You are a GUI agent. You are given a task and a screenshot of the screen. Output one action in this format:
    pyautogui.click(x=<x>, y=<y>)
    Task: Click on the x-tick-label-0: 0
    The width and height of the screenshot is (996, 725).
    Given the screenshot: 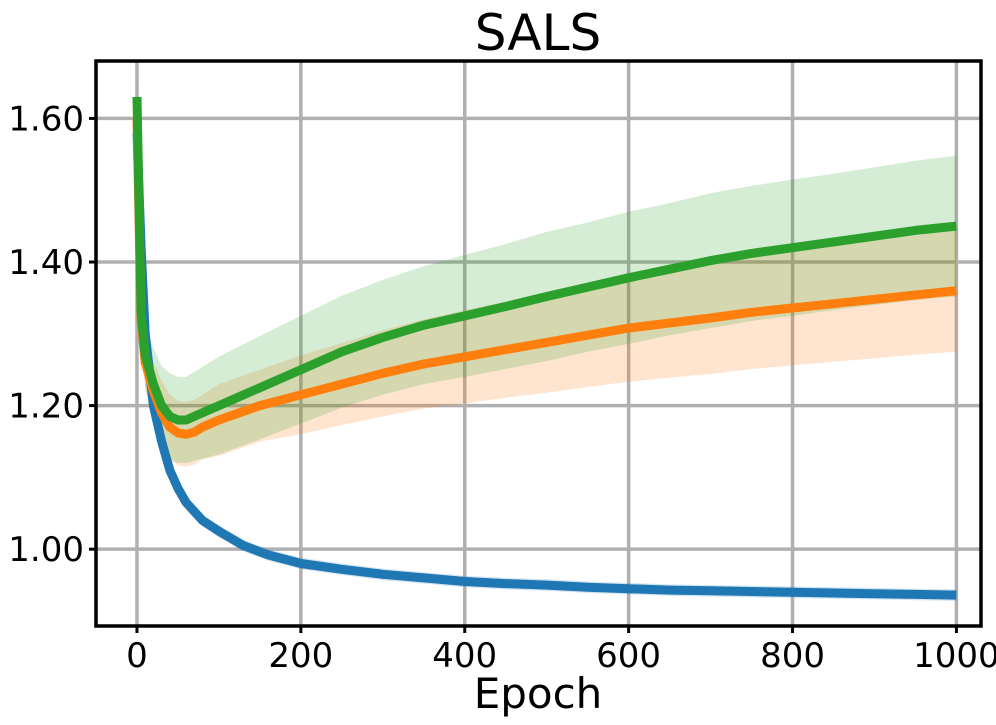 What is the action you would take?
    pyautogui.click(x=137, y=656)
    